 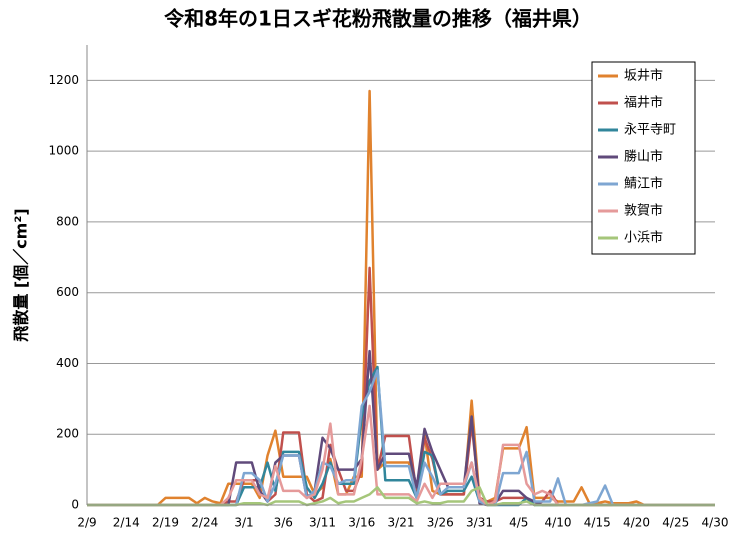 I want to click on y-tick-label: 1200, so click(x=63, y=80).